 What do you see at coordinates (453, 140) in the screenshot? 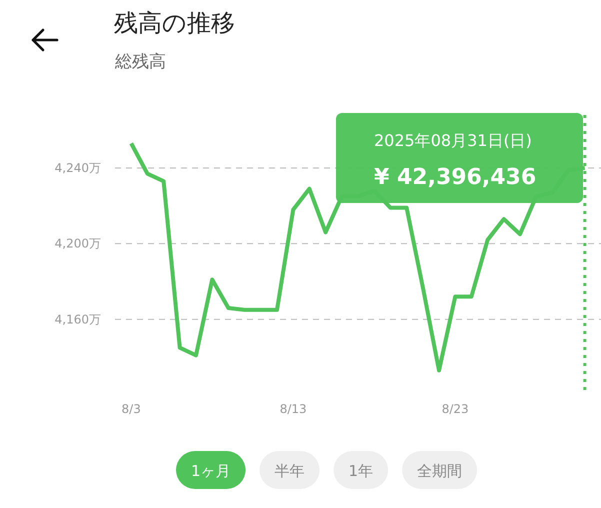
I see `annotation: 2025年08月31日(日)` at bounding box center [453, 140].